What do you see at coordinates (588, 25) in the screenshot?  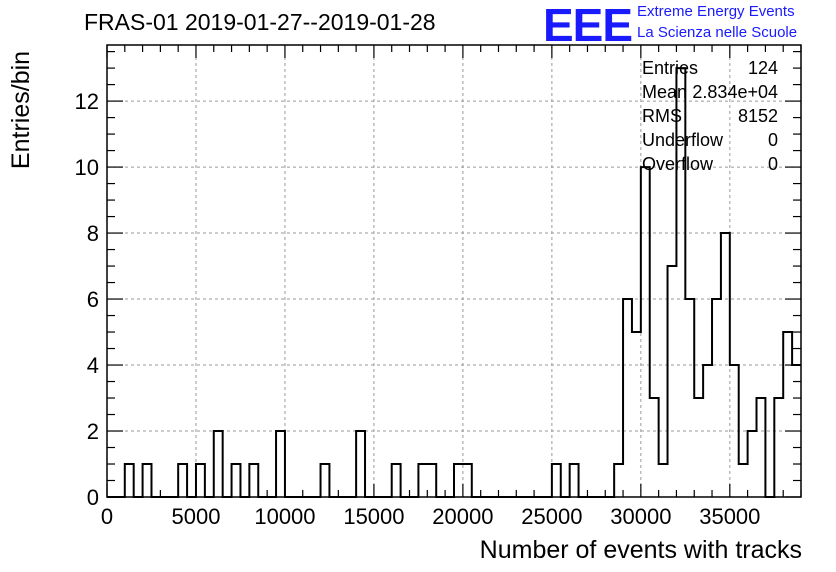 I see `eee-logo: EEE` at bounding box center [588, 25].